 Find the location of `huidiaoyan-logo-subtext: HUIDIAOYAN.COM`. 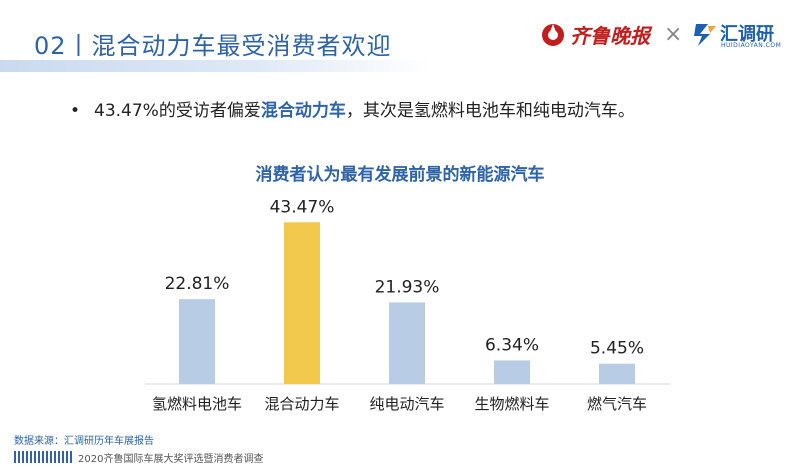

huidiaoyan-logo-subtext: HUIDIAOYAN.COM is located at coordinates (751, 45).